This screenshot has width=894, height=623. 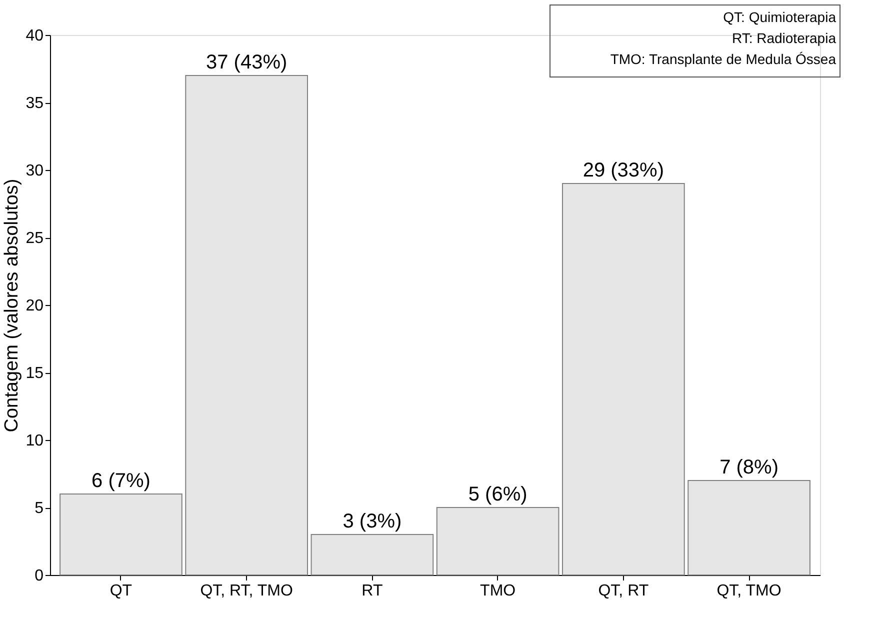 What do you see at coordinates (784, 38) in the screenshot?
I see `annotation: RT: Radioterapia` at bounding box center [784, 38].